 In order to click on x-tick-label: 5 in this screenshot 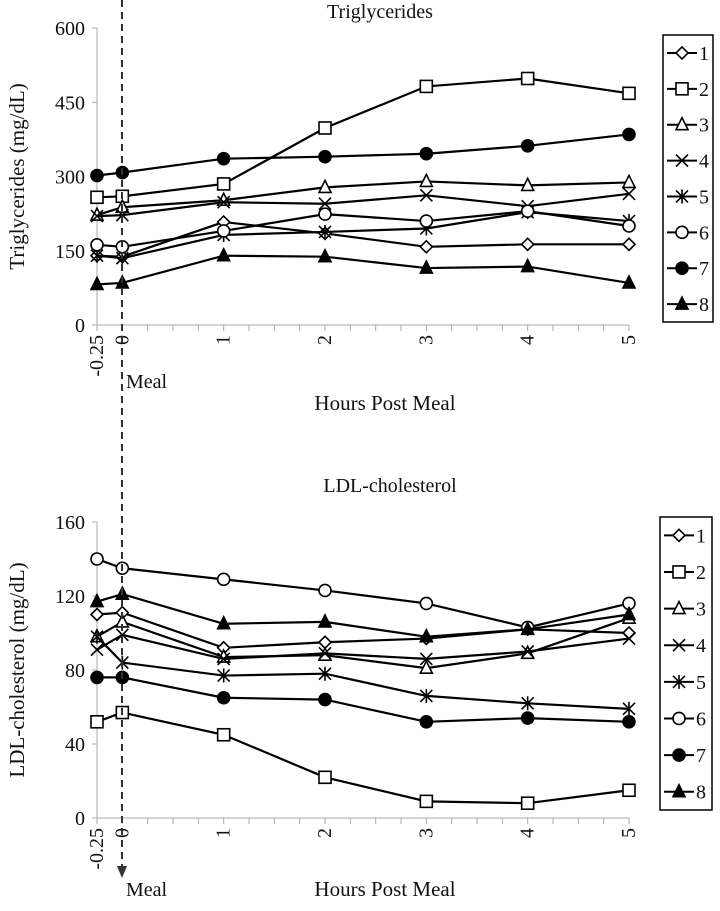, I will do `click(629, 340)`.